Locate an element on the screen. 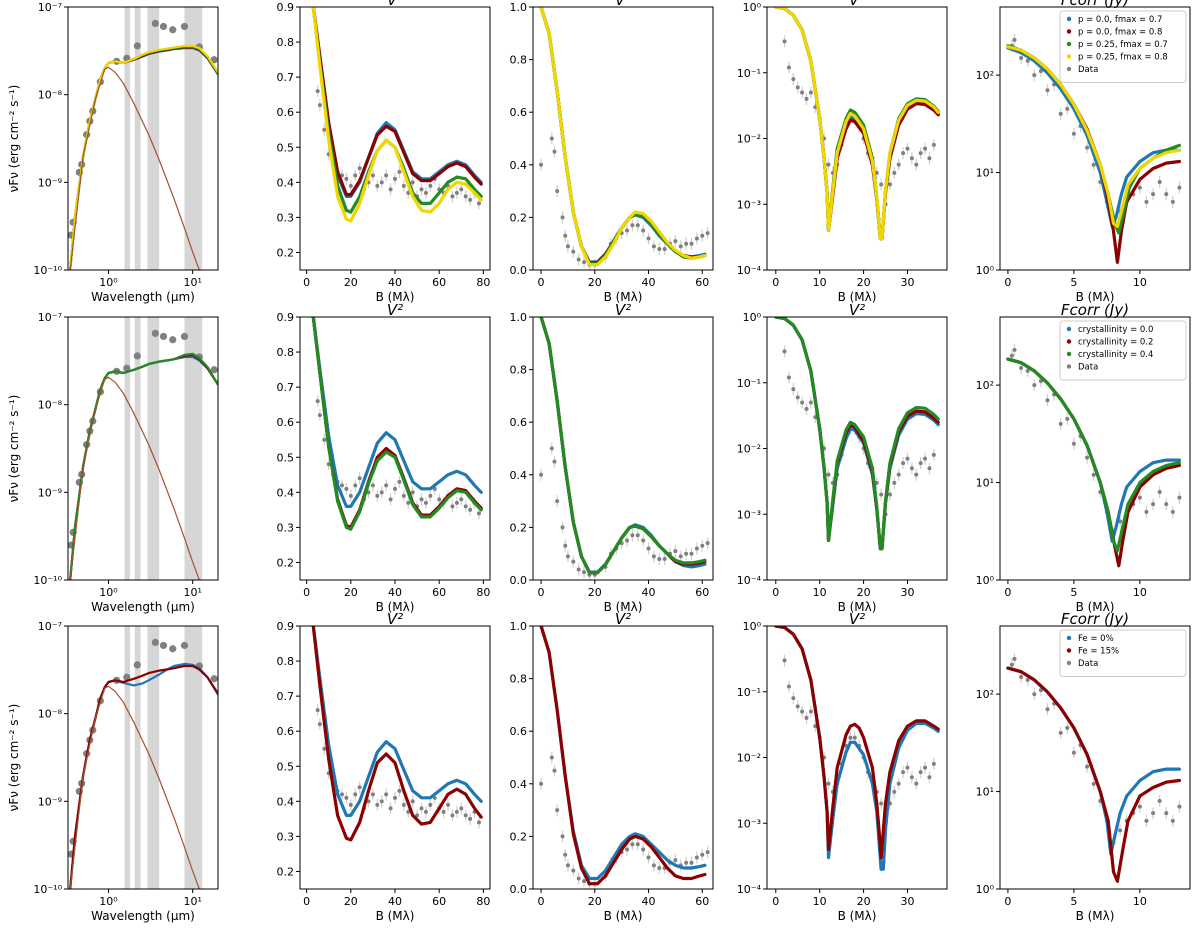 Image resolution: width=1200 pixels, height=929 pixels. chart-1-5-legend-label-2: p = 0.25, fmax = 0.7 is located at coordinates (1123, 45).